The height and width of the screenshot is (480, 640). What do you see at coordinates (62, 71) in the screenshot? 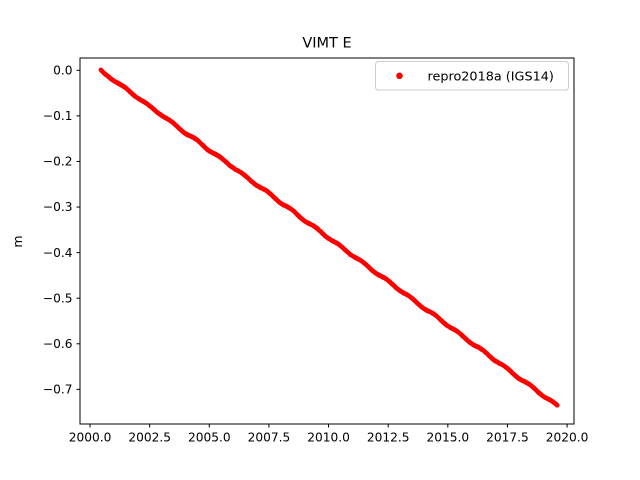
I see `y-tick-label: 0.0` at bounding box center [62, 71].